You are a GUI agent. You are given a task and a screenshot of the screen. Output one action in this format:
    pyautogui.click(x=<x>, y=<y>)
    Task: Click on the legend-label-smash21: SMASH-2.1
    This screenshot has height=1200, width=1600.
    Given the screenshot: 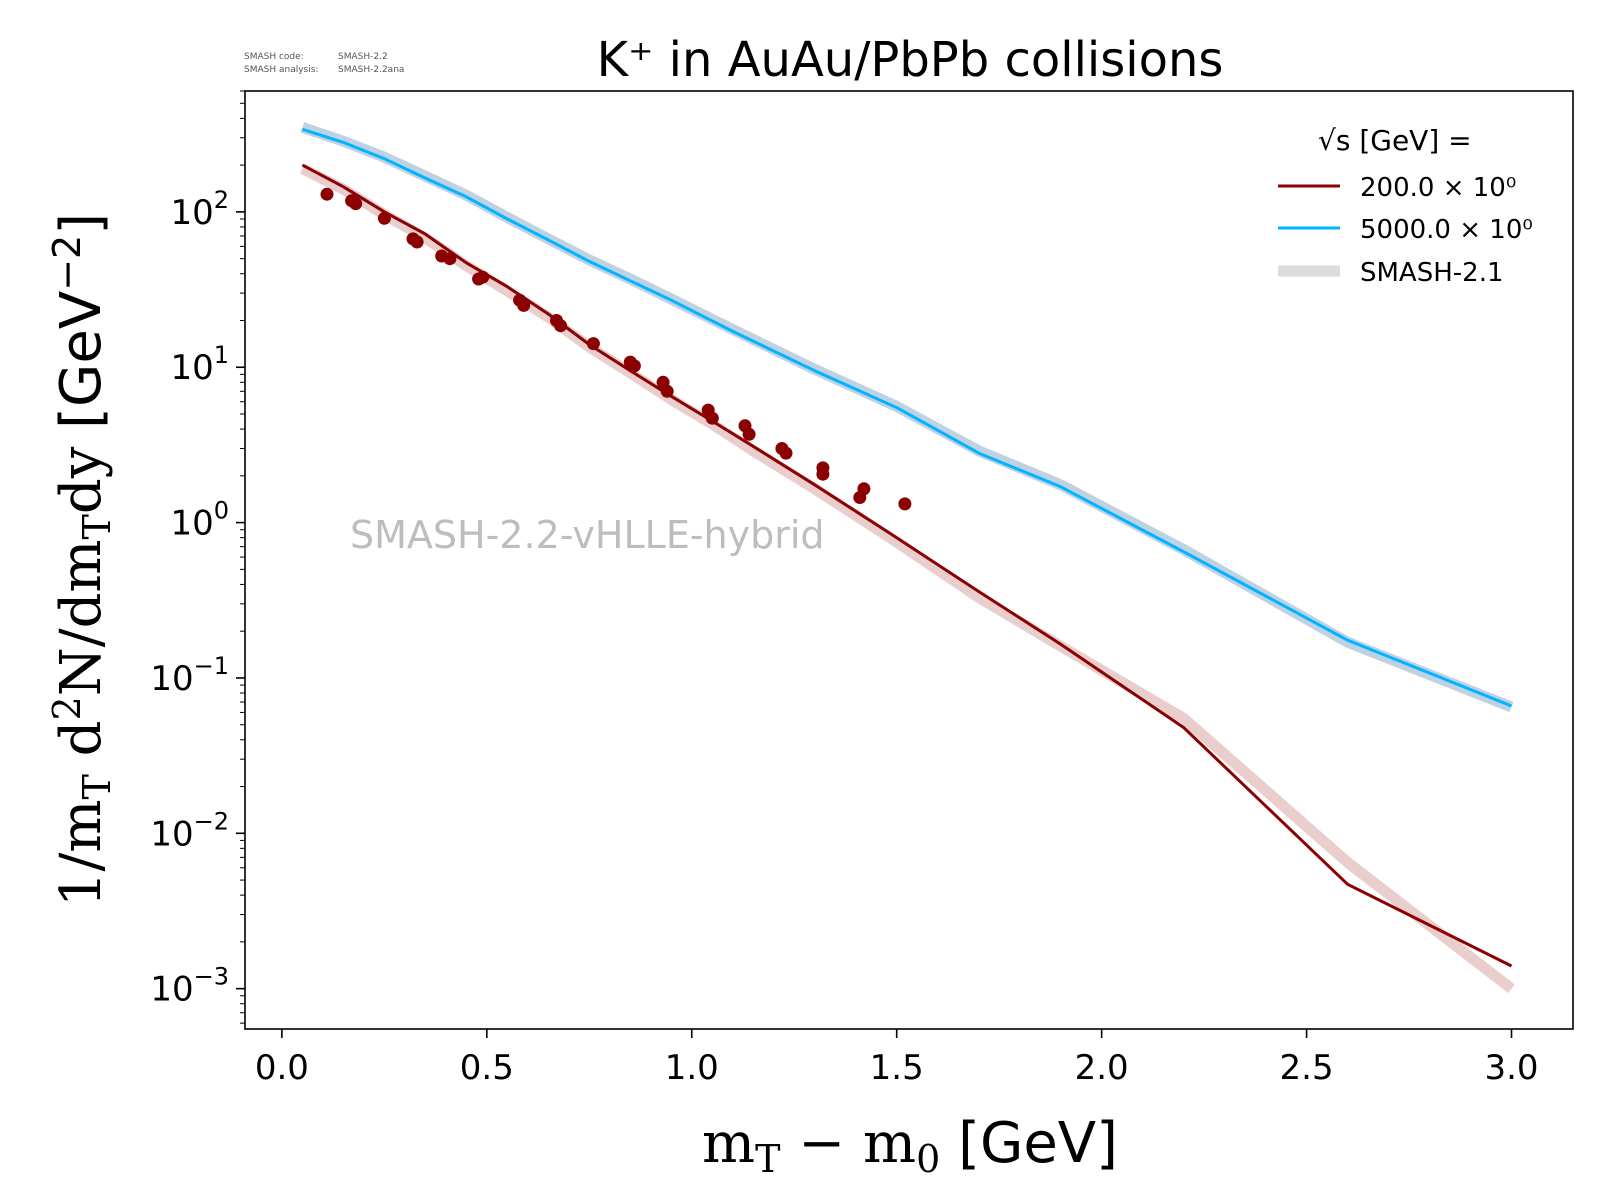 What is the action you would take?
    pyautogui.click(x=1432, y=273)
    